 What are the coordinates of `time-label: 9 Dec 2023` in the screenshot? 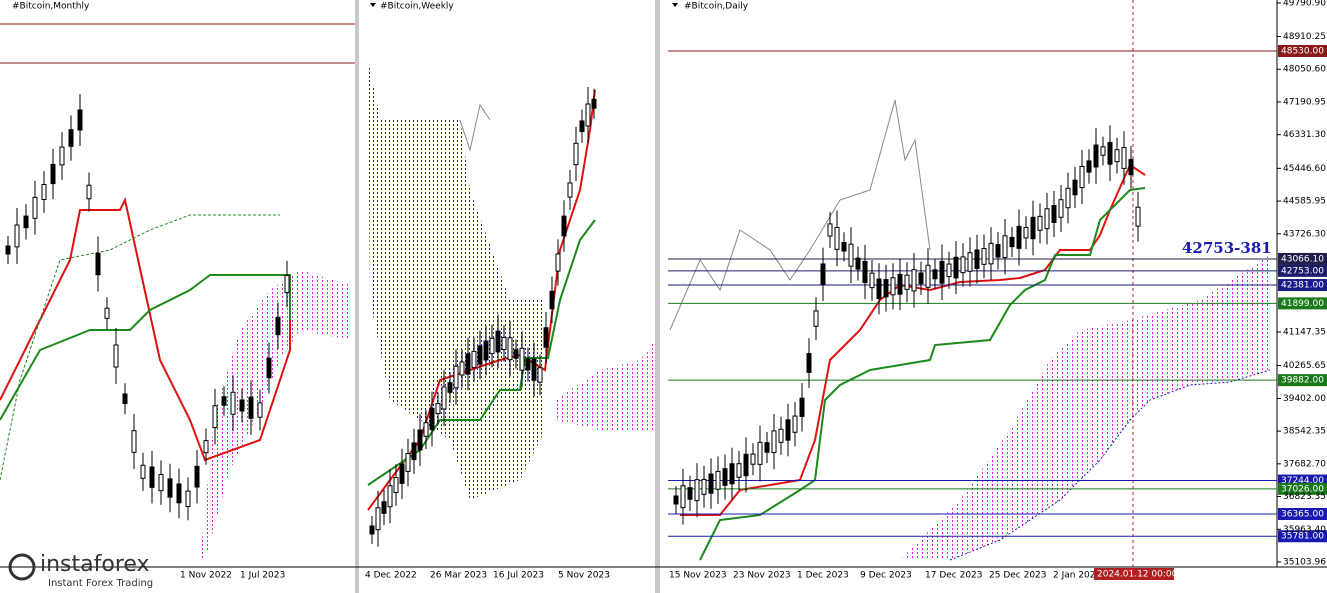 It's located at (886, 576).